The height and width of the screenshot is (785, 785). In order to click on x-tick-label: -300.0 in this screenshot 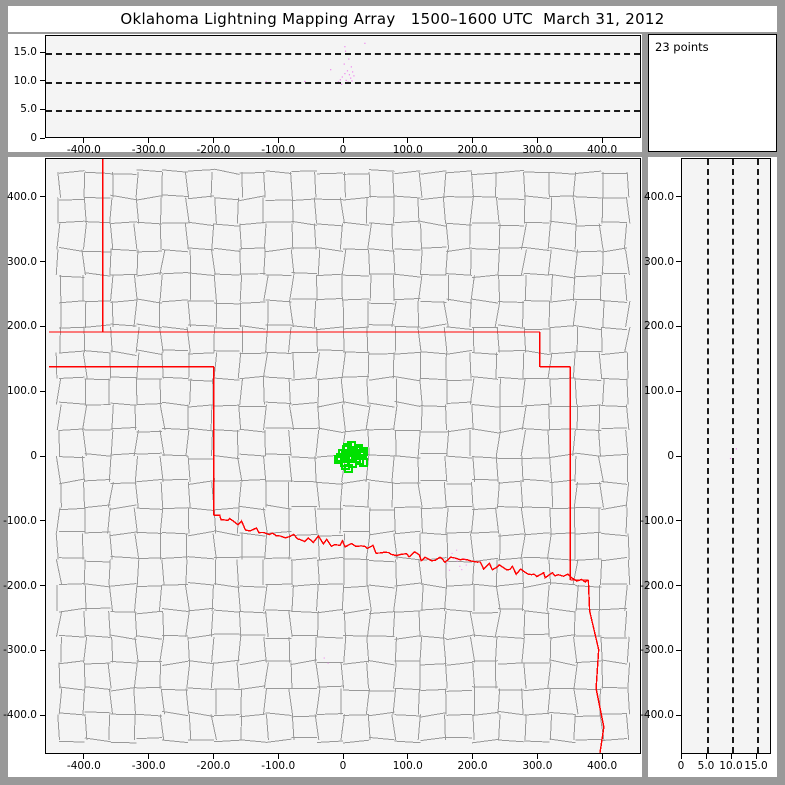, I will do `click(148, 766)`.